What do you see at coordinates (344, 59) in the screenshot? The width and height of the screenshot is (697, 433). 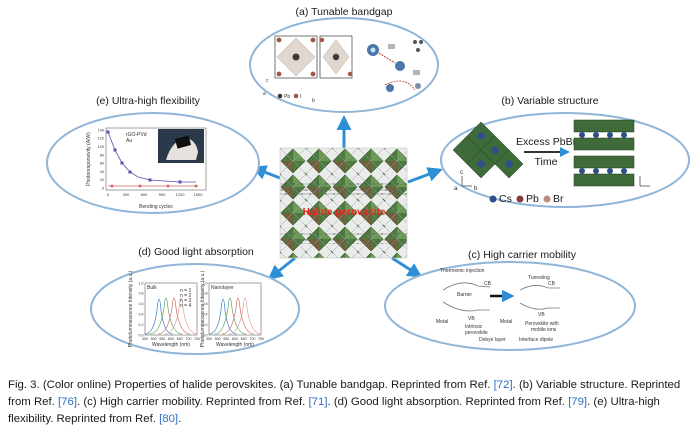 I see `panel-a: (a) Tunable bandgap Pb I c a b` at bounding box center [344, 59].